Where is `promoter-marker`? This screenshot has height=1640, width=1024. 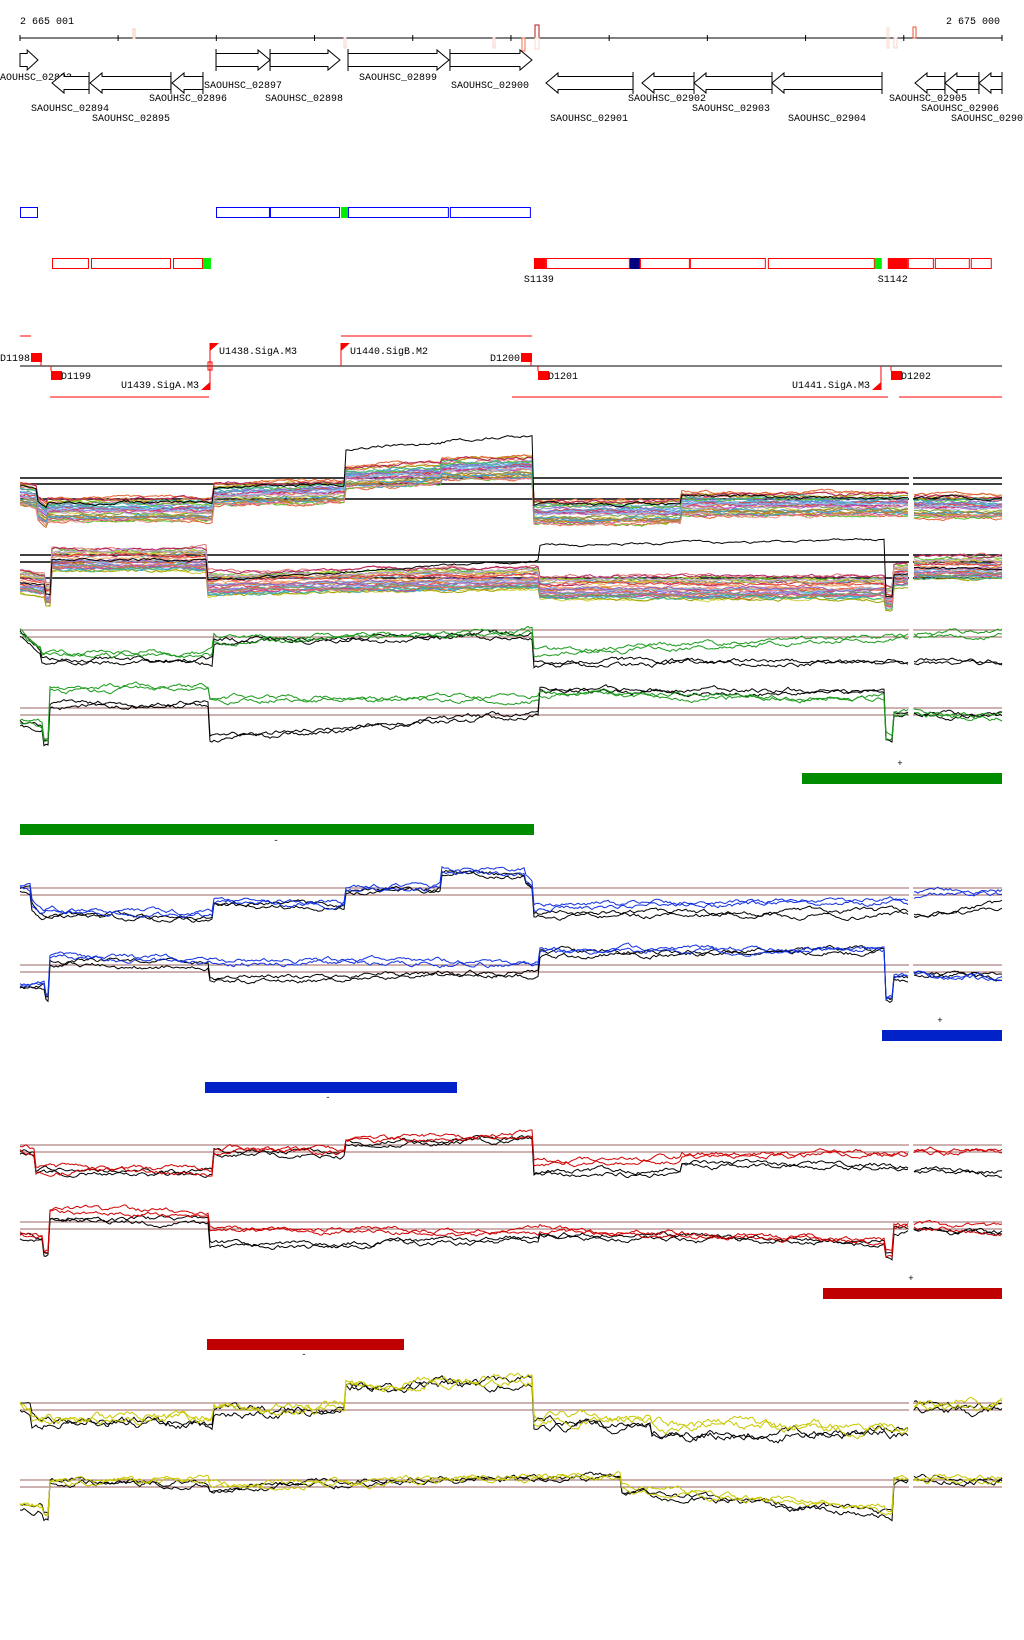 promoter-marker is located at coordinates (210, 366).